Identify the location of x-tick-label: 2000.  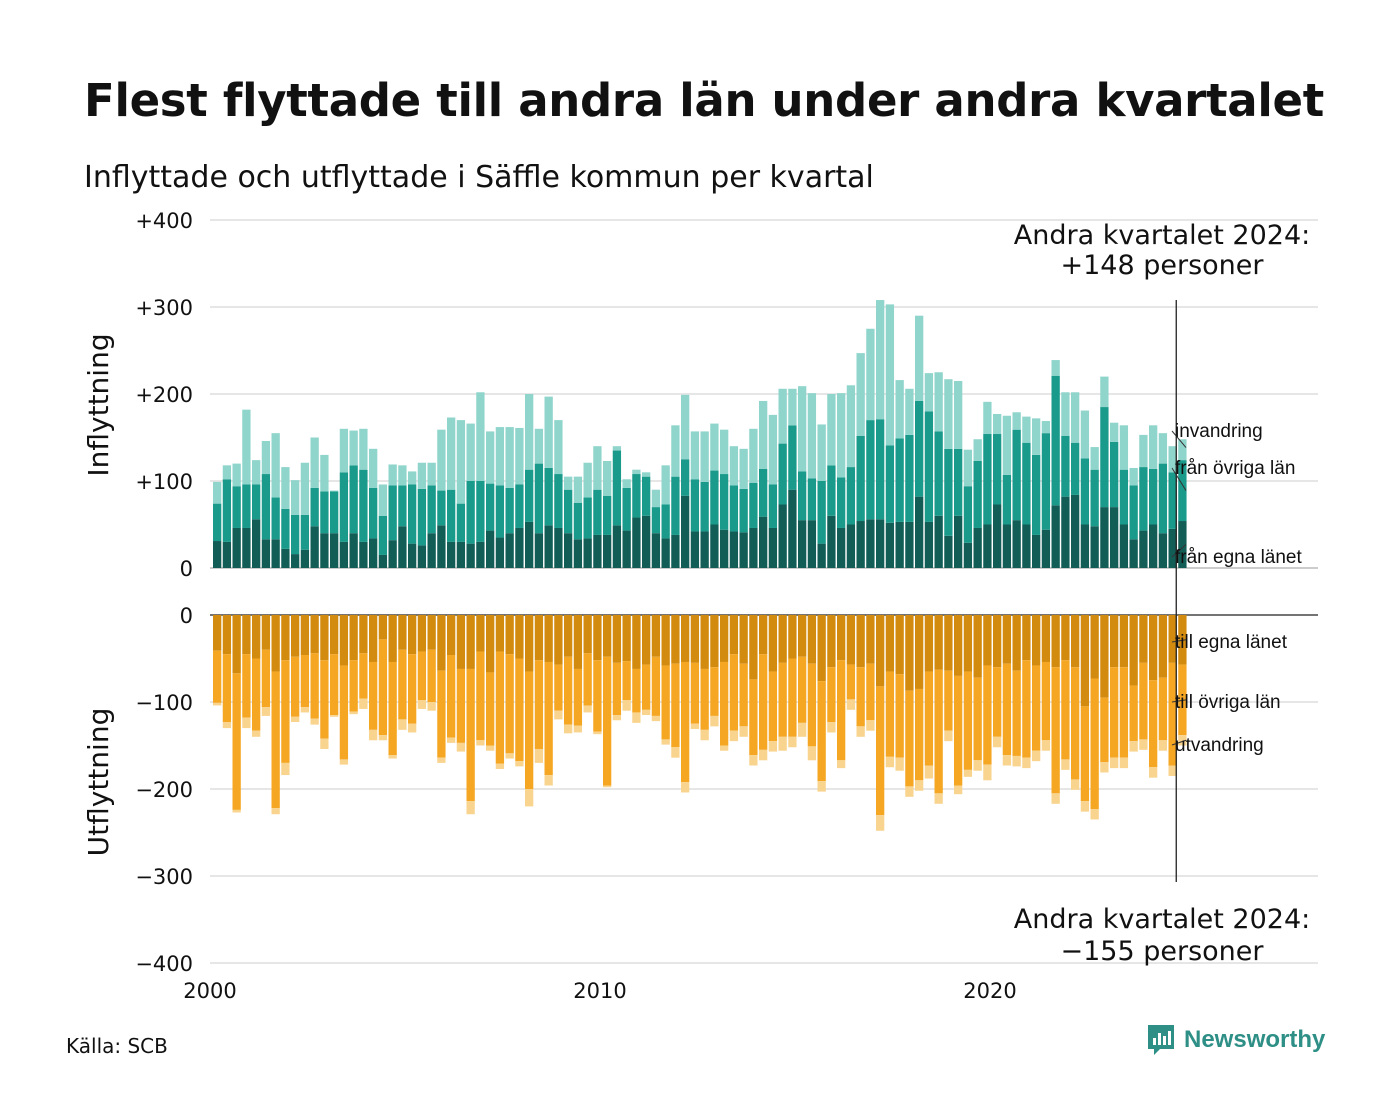
(209, 991).